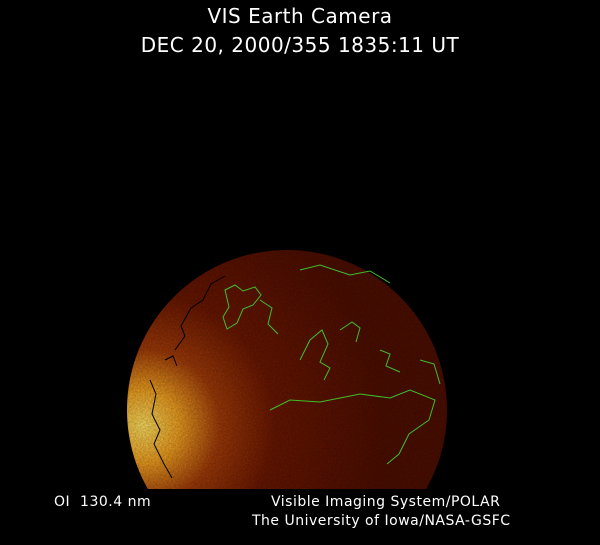 Image resolution: width=600 pixels, height=545 pixels. Describe the element at coordinates (381, 521) in the screenshot. I see `organization-credit: The University of Iowa/NASA-GSFC` at that location.